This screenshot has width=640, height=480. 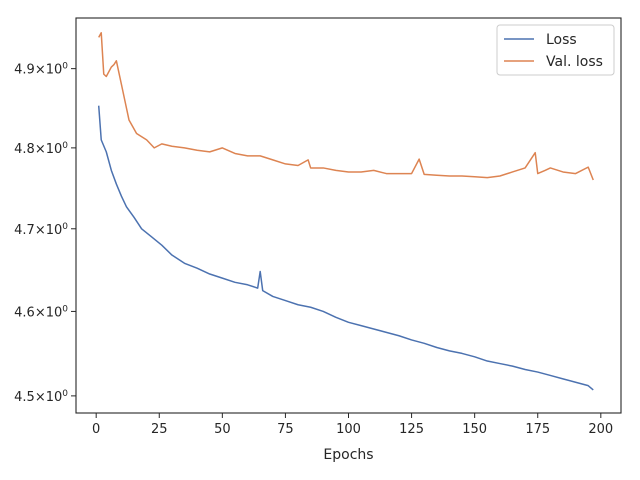 What do you see at coordinates (41, 149) in the screenshot?
I see `y-tick-label: 4.8×100` at bounding box center [41, 149].